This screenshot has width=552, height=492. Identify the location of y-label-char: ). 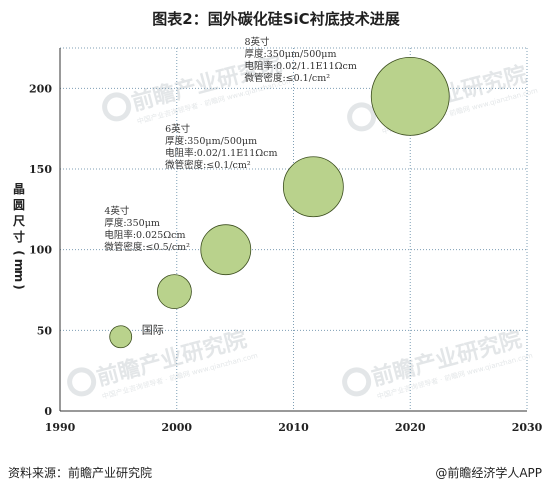
(19, 286).